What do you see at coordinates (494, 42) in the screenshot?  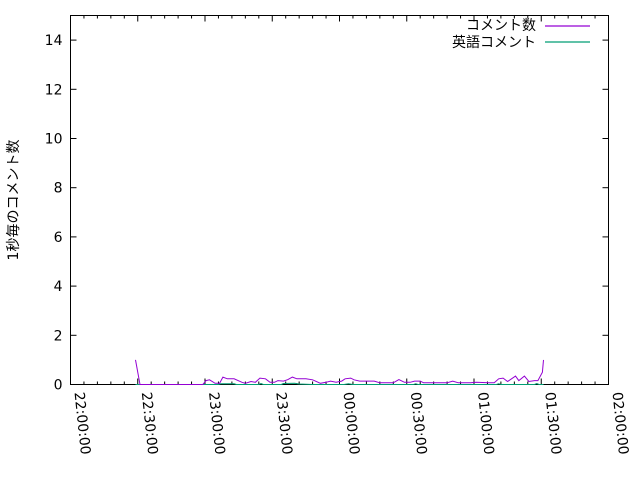 I see `legend-label-1: 英語コメント` at bounding box center [494, 42].